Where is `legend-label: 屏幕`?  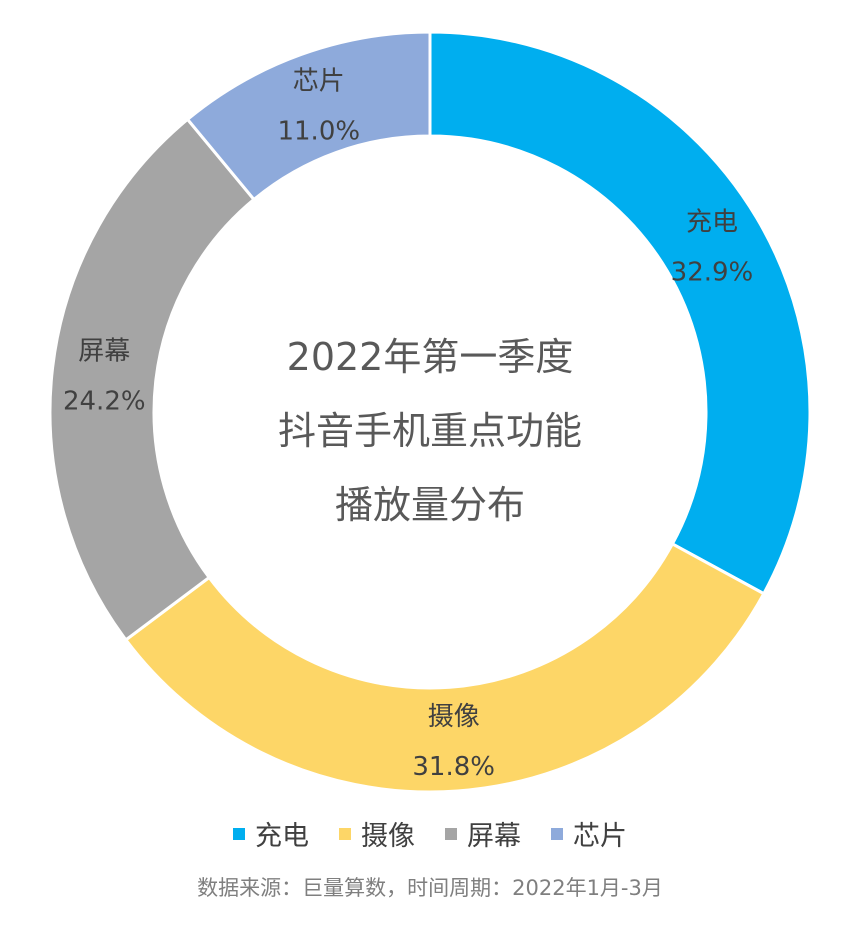 legend-label: 屏幕 is located at coordinates (494, 836).